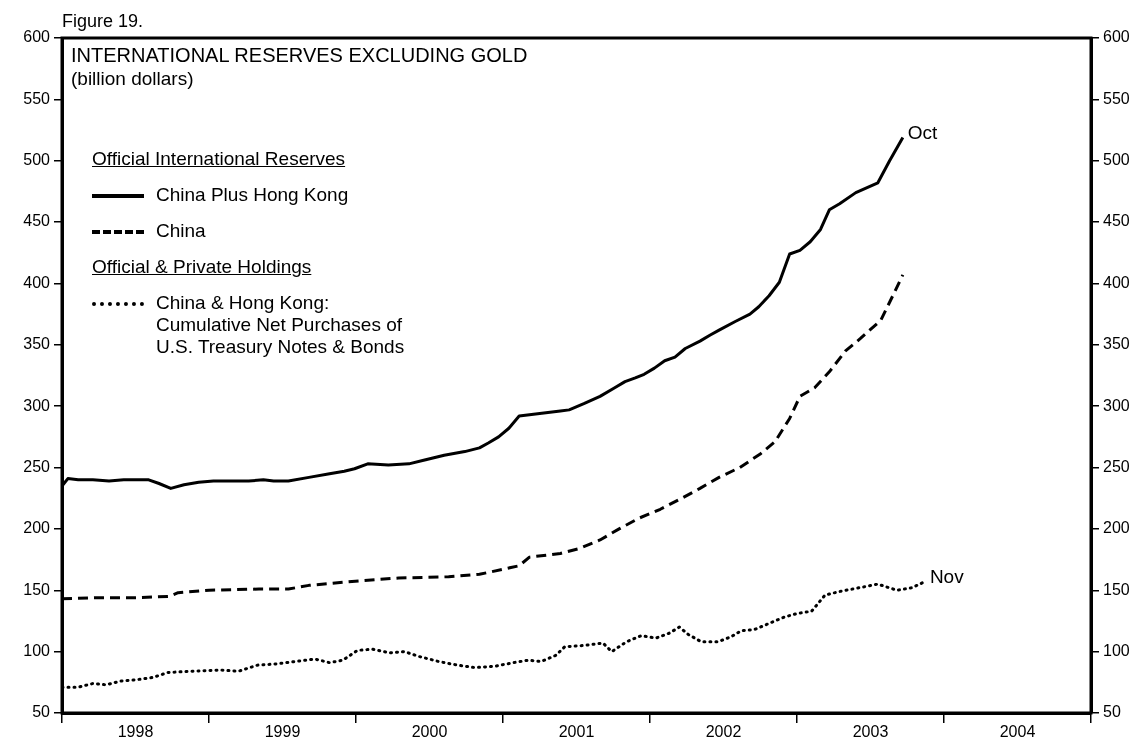 The image size is (1139, 744). What do you see at coordinates (1116, 98) in the screenshot?
I see `y2-tick-label: 550` at bounding box center [1116, 98].